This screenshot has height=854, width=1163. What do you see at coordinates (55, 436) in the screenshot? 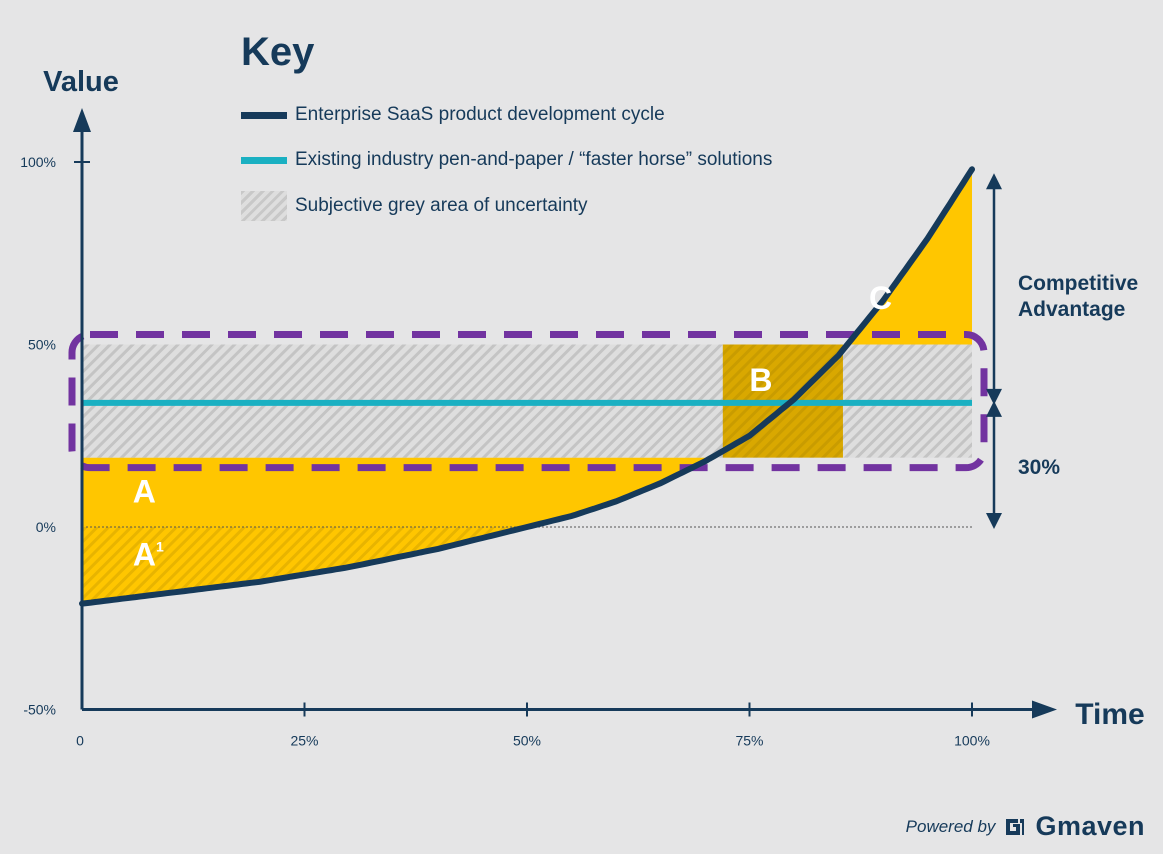
I see `y-ticks: 100% 50% 0% -50%` at bounding box center [55, 436].